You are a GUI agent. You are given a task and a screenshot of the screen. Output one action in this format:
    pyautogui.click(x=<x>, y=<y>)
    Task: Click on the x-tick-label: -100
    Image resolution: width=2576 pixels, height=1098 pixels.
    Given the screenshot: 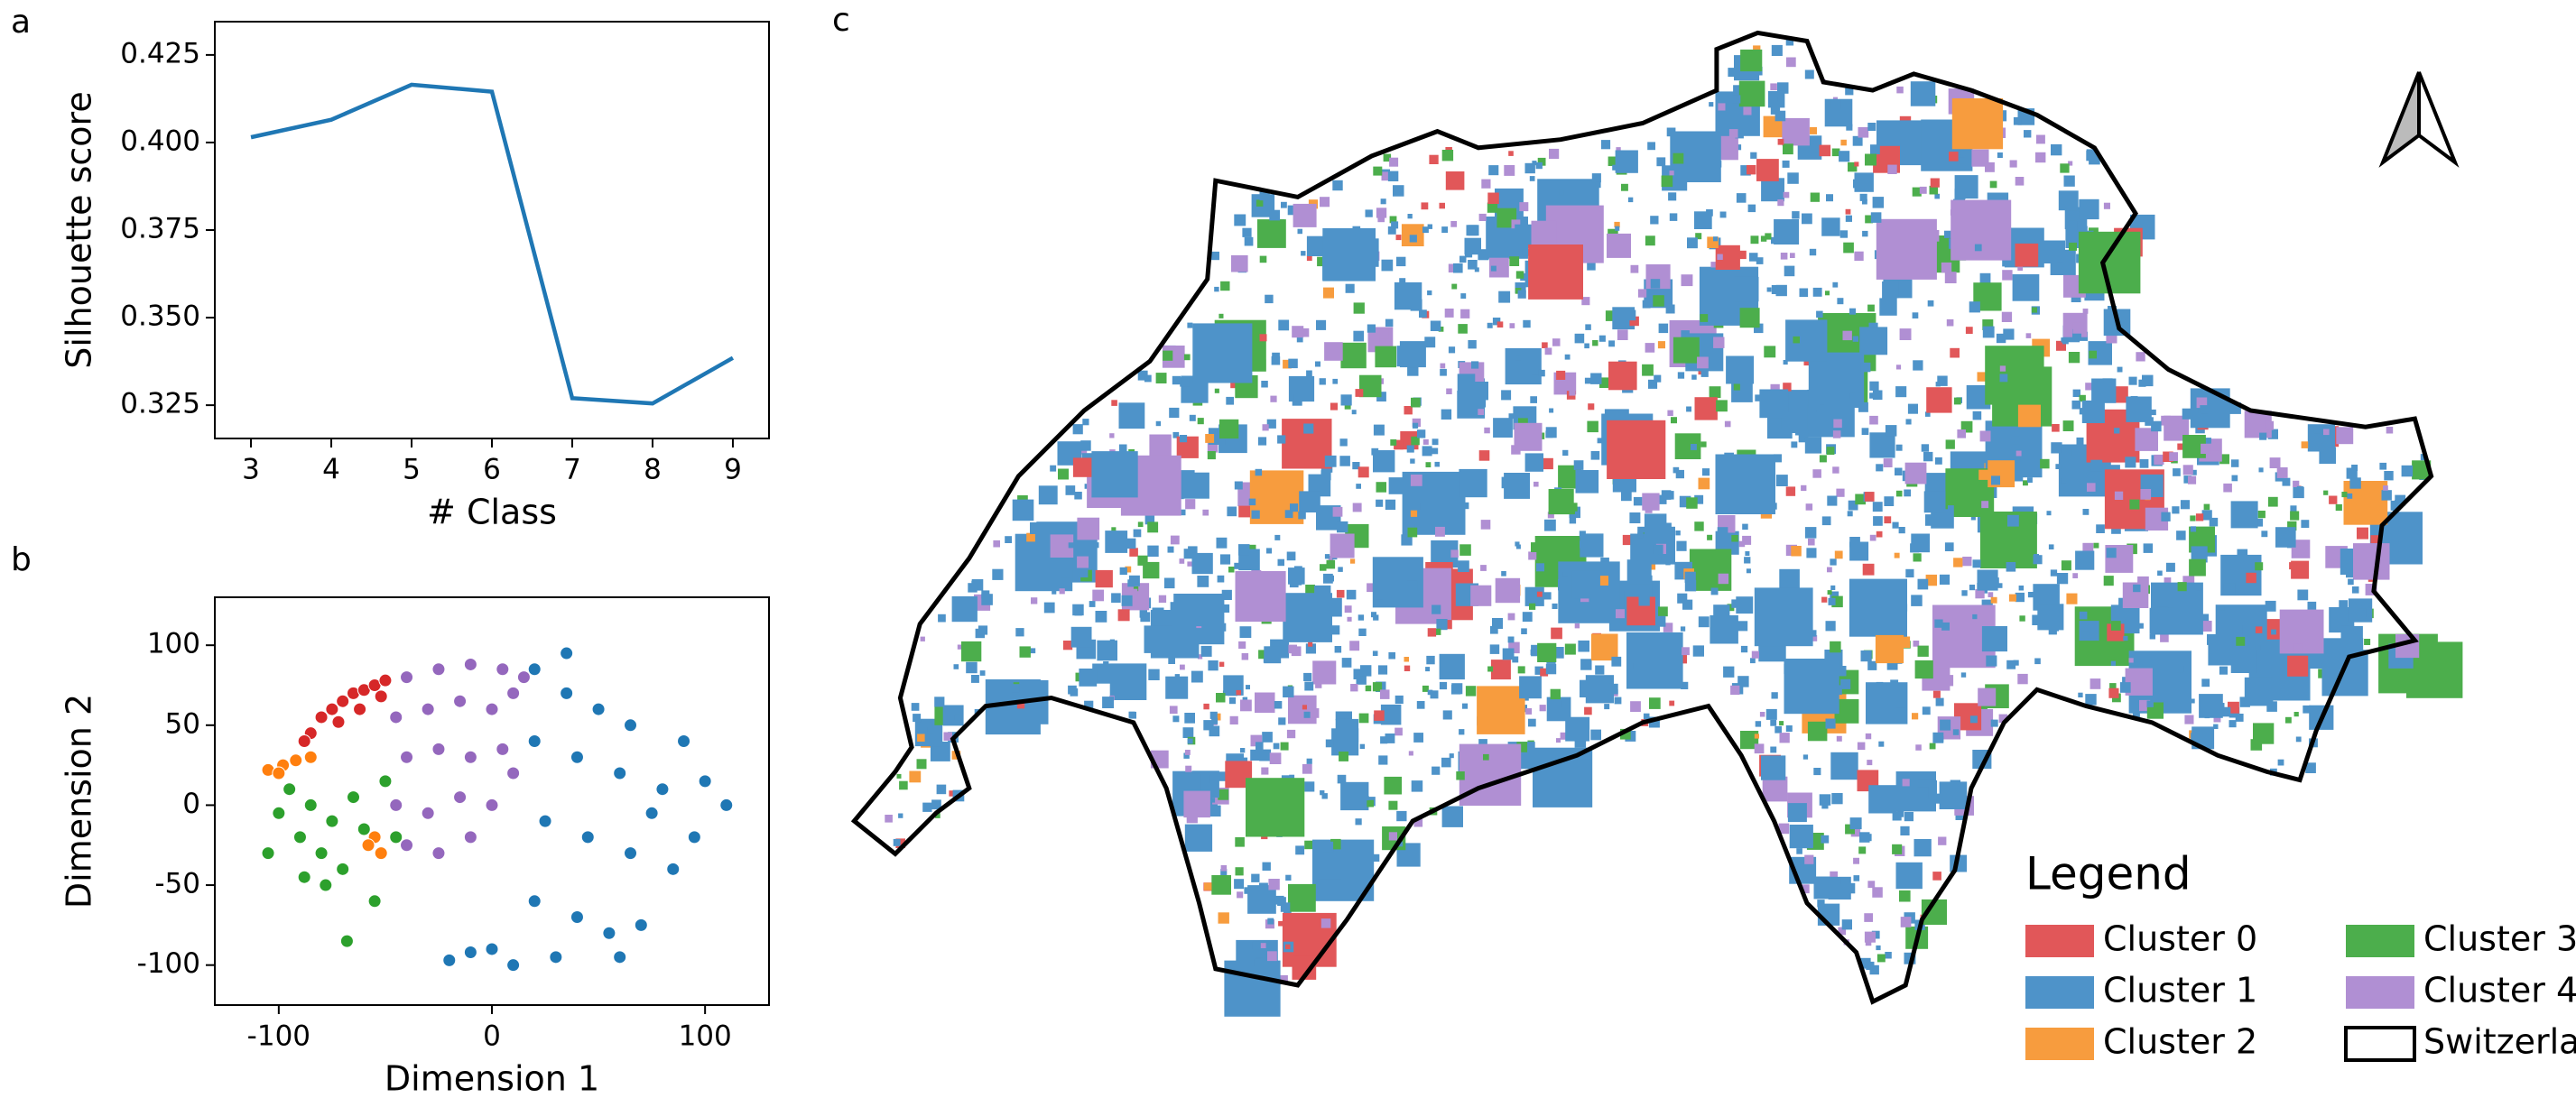 What is the action you would take?
    pyautogui.click(x=278, y=1036)
    